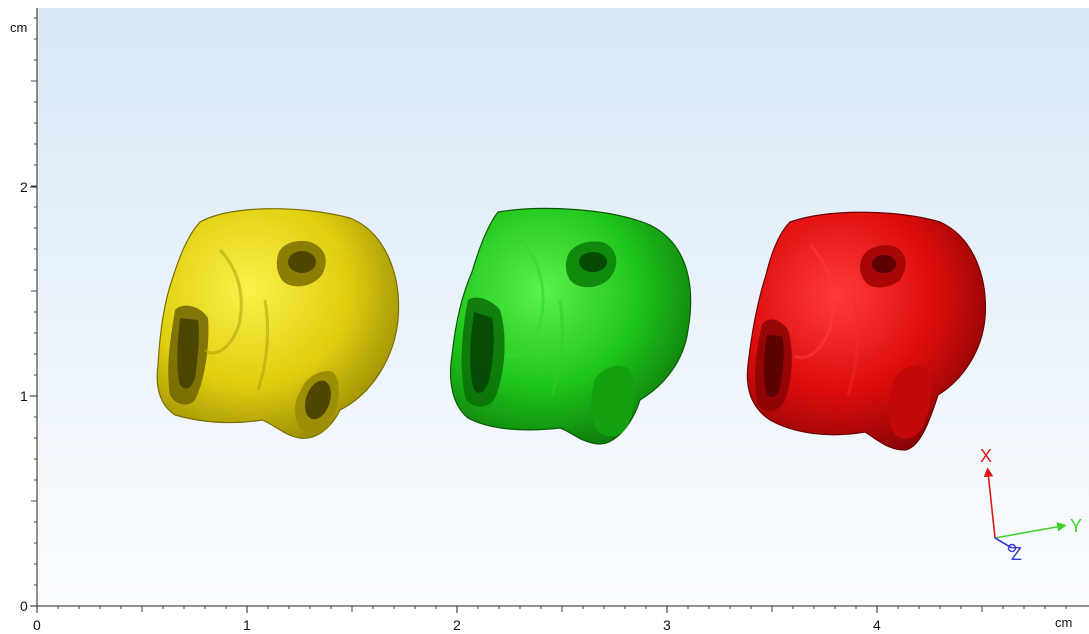 The height and width of the screenshot is (634, 1089). What do you see at coordinates (247, 625) in the screenshot?
I see `x-tick-label-1: 1` at bounding box center [247, 625].